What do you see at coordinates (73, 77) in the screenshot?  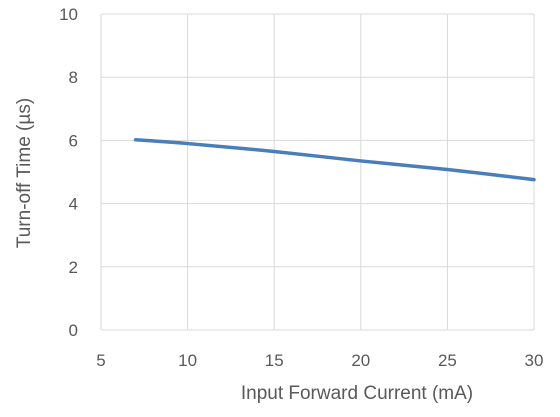 I see `y-tick-label: 8` at bounding box center [73, 77].